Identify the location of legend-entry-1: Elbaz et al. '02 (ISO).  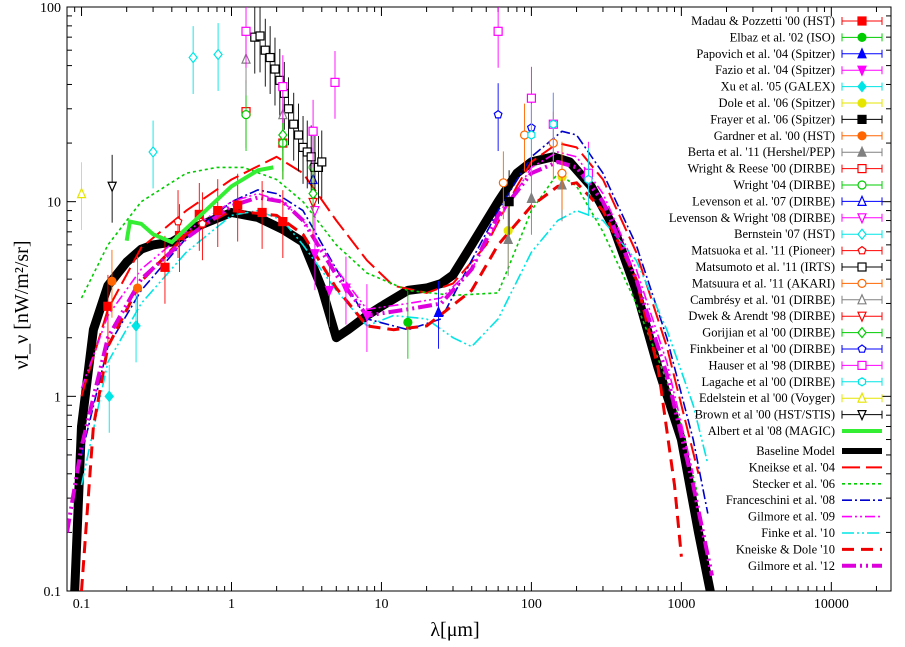
(806, 37).